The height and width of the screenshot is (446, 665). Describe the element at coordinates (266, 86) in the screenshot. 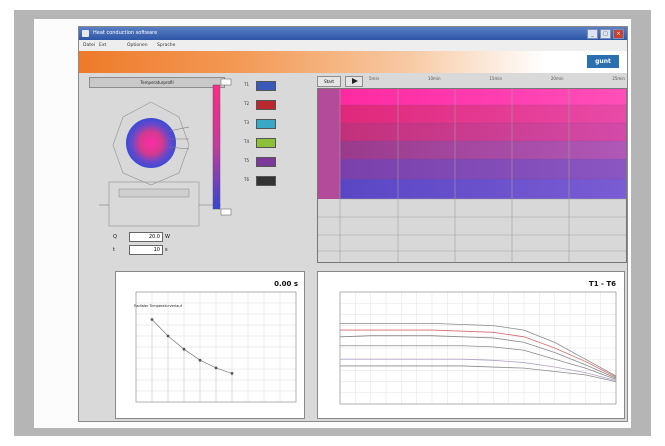

I see `chip-swatch-t1` at that location.